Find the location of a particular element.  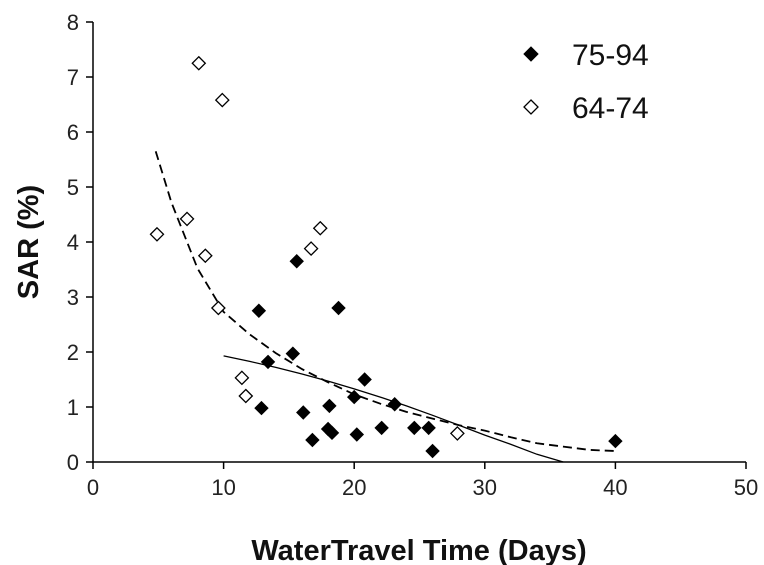

y-tick-label: 4 is located at coordinates (73, 242).